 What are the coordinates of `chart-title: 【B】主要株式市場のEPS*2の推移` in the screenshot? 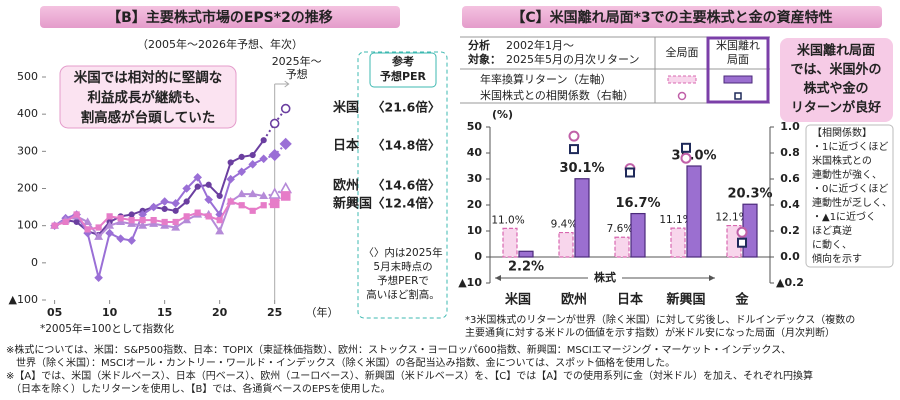 It's located at (220, 17).